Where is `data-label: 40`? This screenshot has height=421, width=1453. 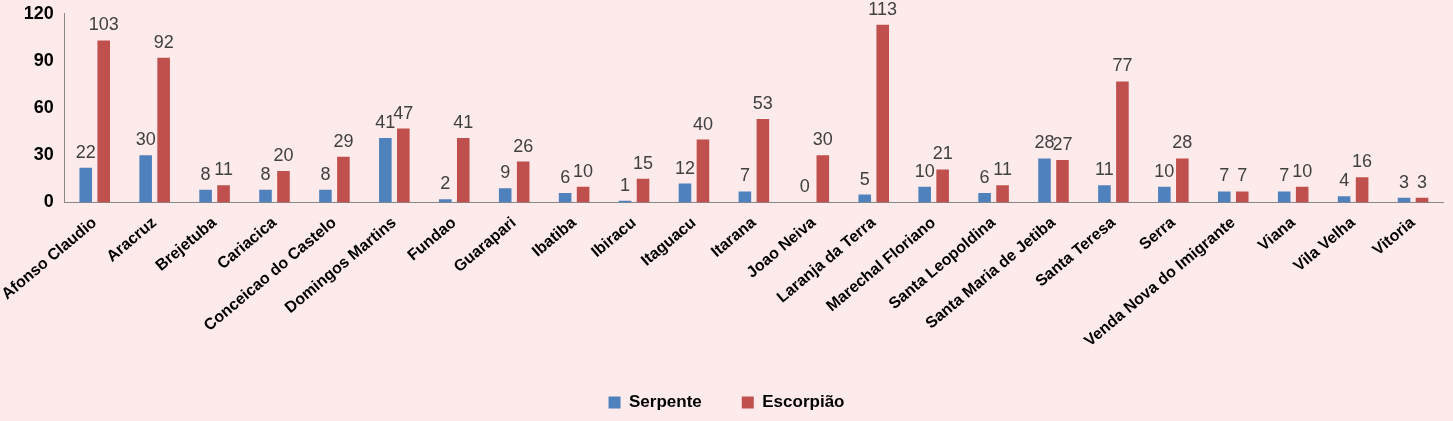 data-label: 40 is located at coordinates (702, 123).